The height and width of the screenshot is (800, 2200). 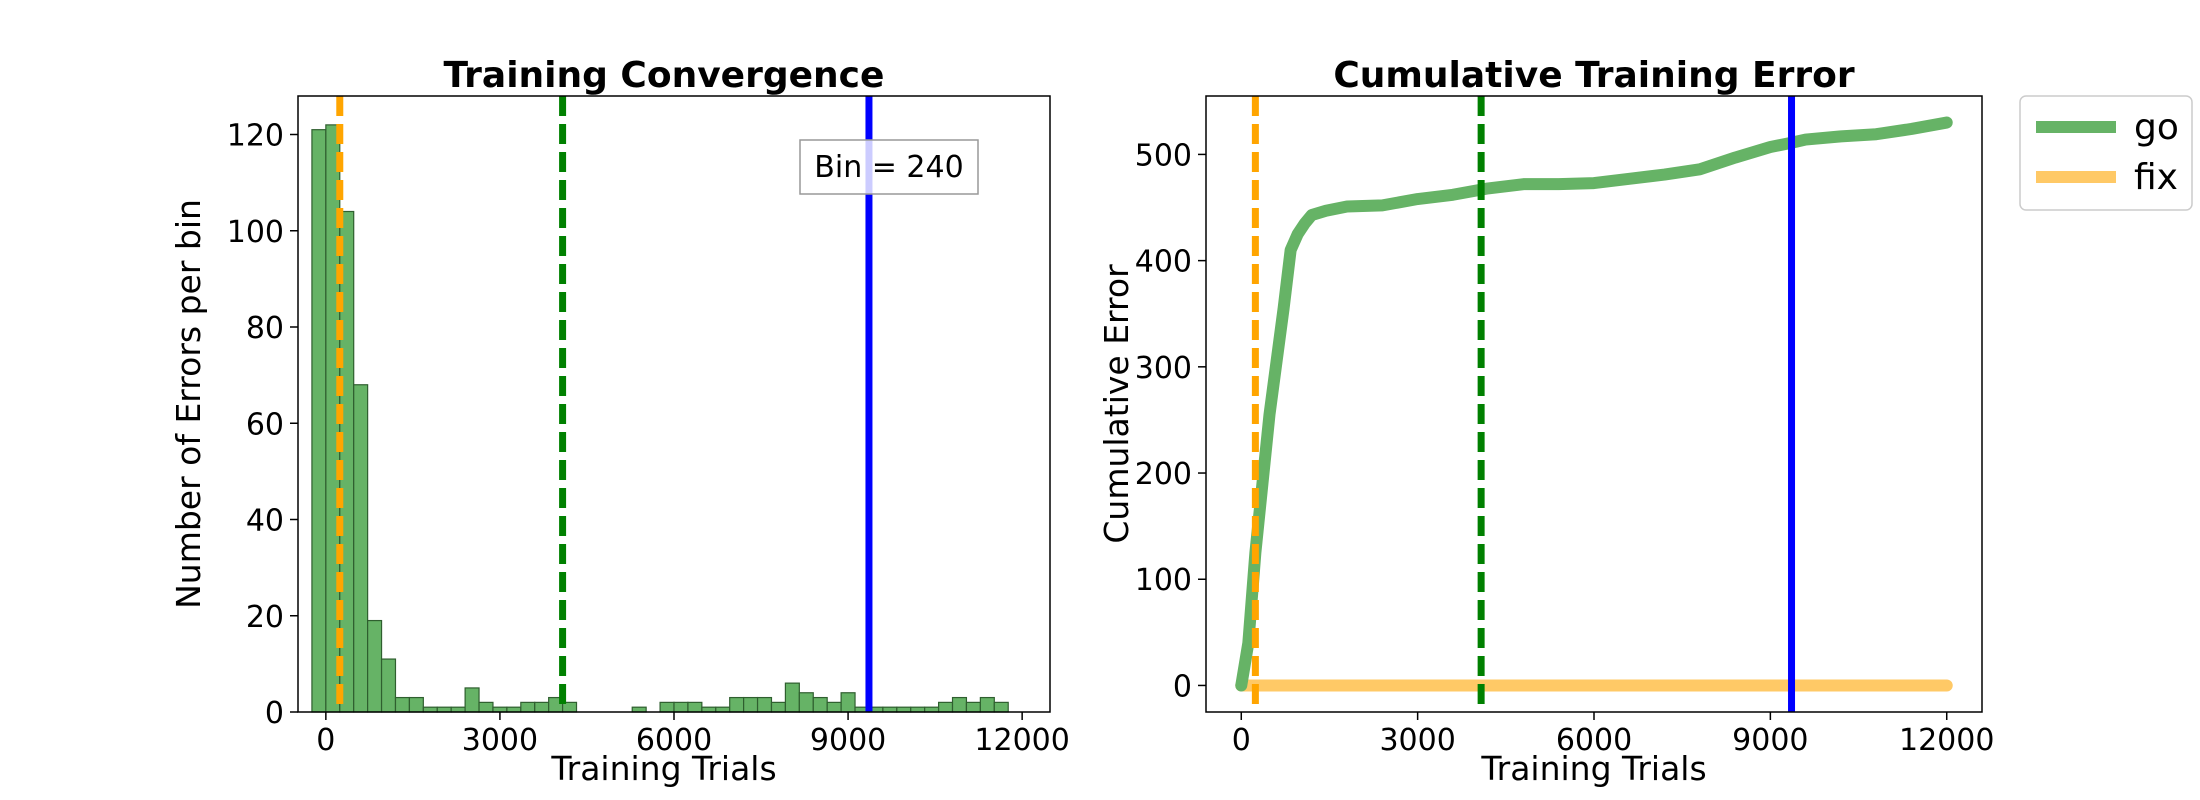 I want to click on histogram-xtick-label: 6000, so click(x=674, y=740).